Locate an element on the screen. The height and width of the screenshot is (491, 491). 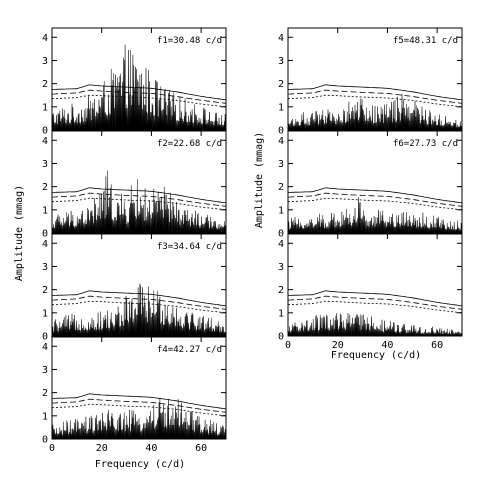
panel-5: 0 1 2 3 4 f5=48.31 c/d is located at coordinates (370, 82).